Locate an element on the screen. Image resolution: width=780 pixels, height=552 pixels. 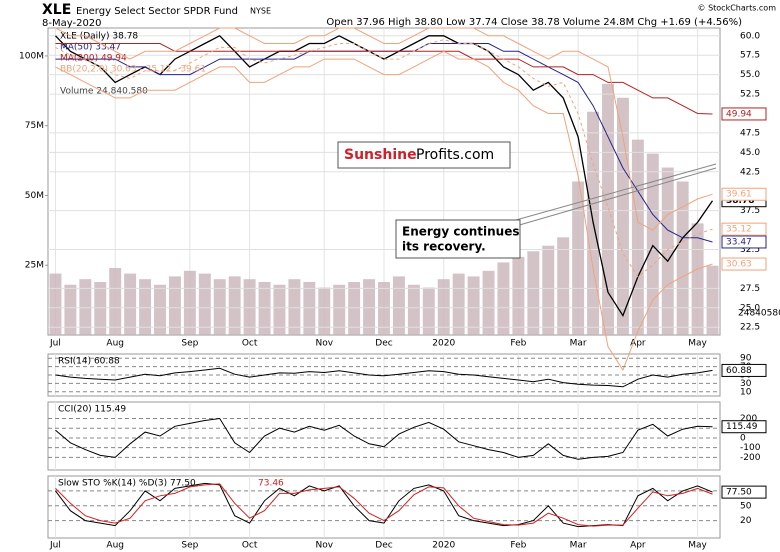
annotation: Energy continues is located at coordinates (461, 232).